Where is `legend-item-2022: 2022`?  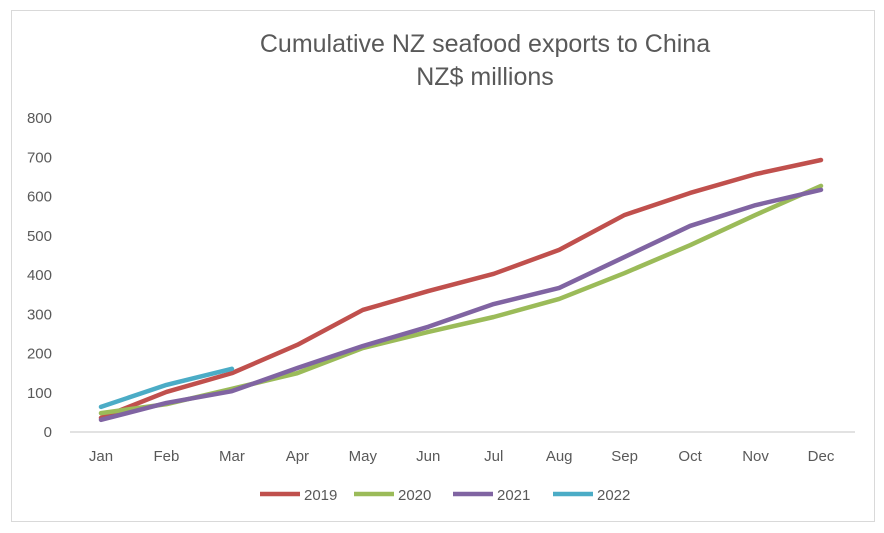
legend-item-2022: 2022 is located at coordinates (591, 495).